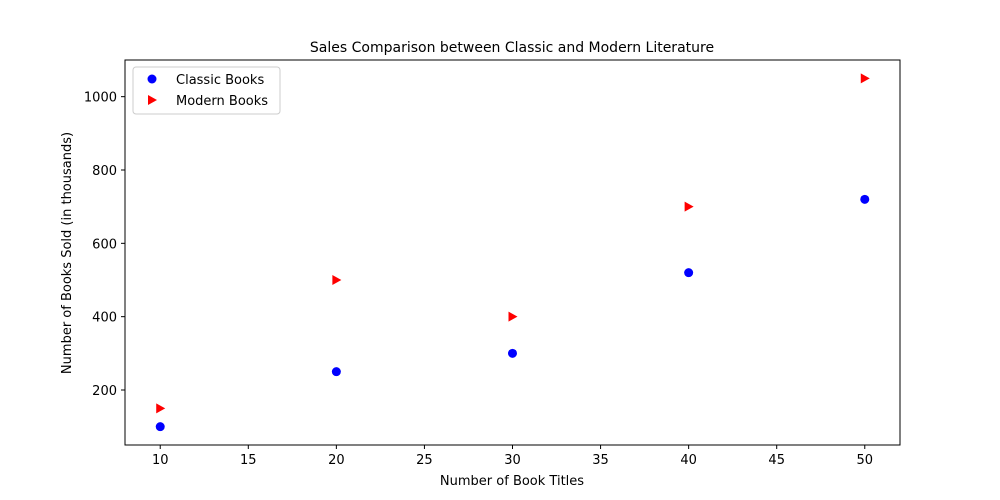  Describe the element at coordinates (222, 101) in the screenshot. I see `legend-label-modern-books: Modern Books` at that location.